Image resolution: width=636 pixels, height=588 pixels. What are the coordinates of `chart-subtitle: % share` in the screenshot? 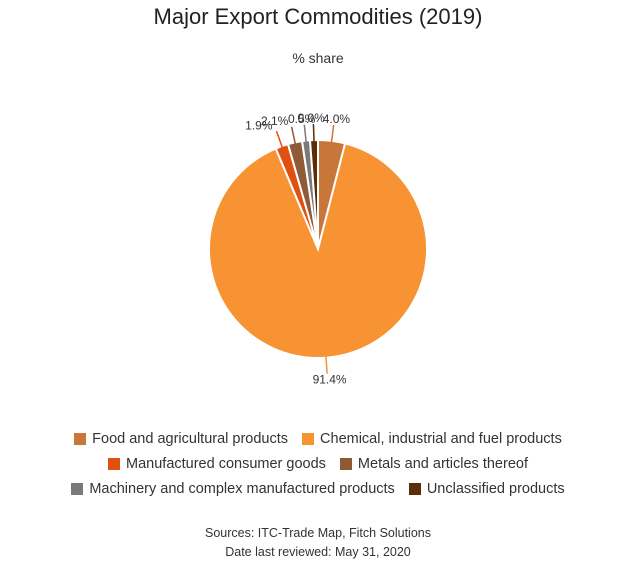 It's located at (318, 58).